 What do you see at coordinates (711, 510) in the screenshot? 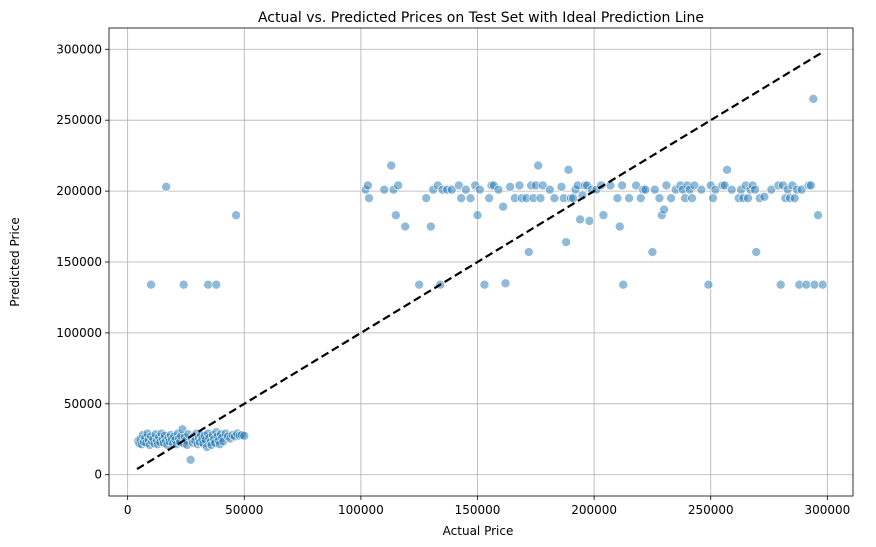
I see `x-tick-label: 250000` at bounding box center [711, 510].